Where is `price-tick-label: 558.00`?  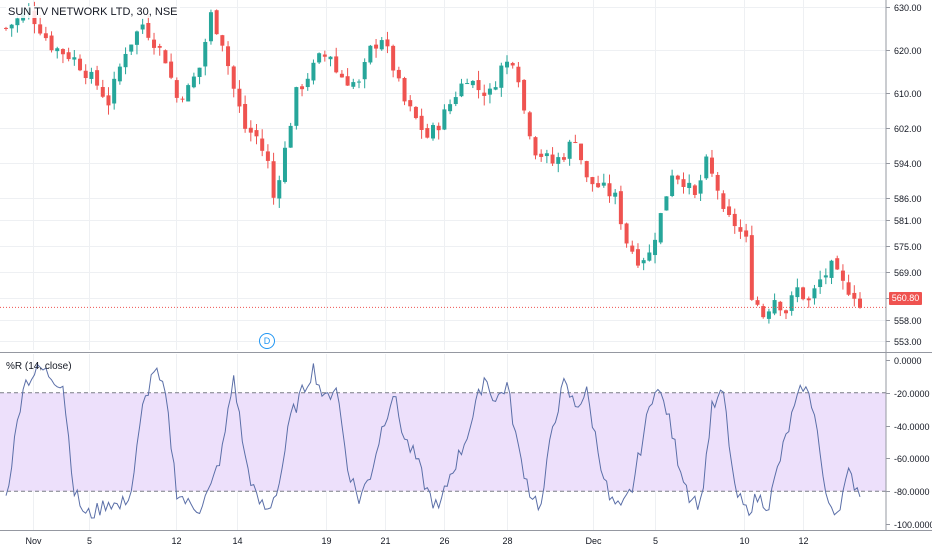 price-tick-label: 558.00 is located at coordinates (908, 321).